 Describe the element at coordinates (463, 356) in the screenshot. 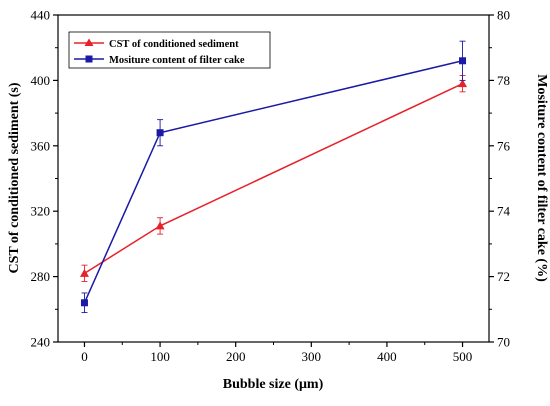

I see `x-tick-label: 500` at that location.